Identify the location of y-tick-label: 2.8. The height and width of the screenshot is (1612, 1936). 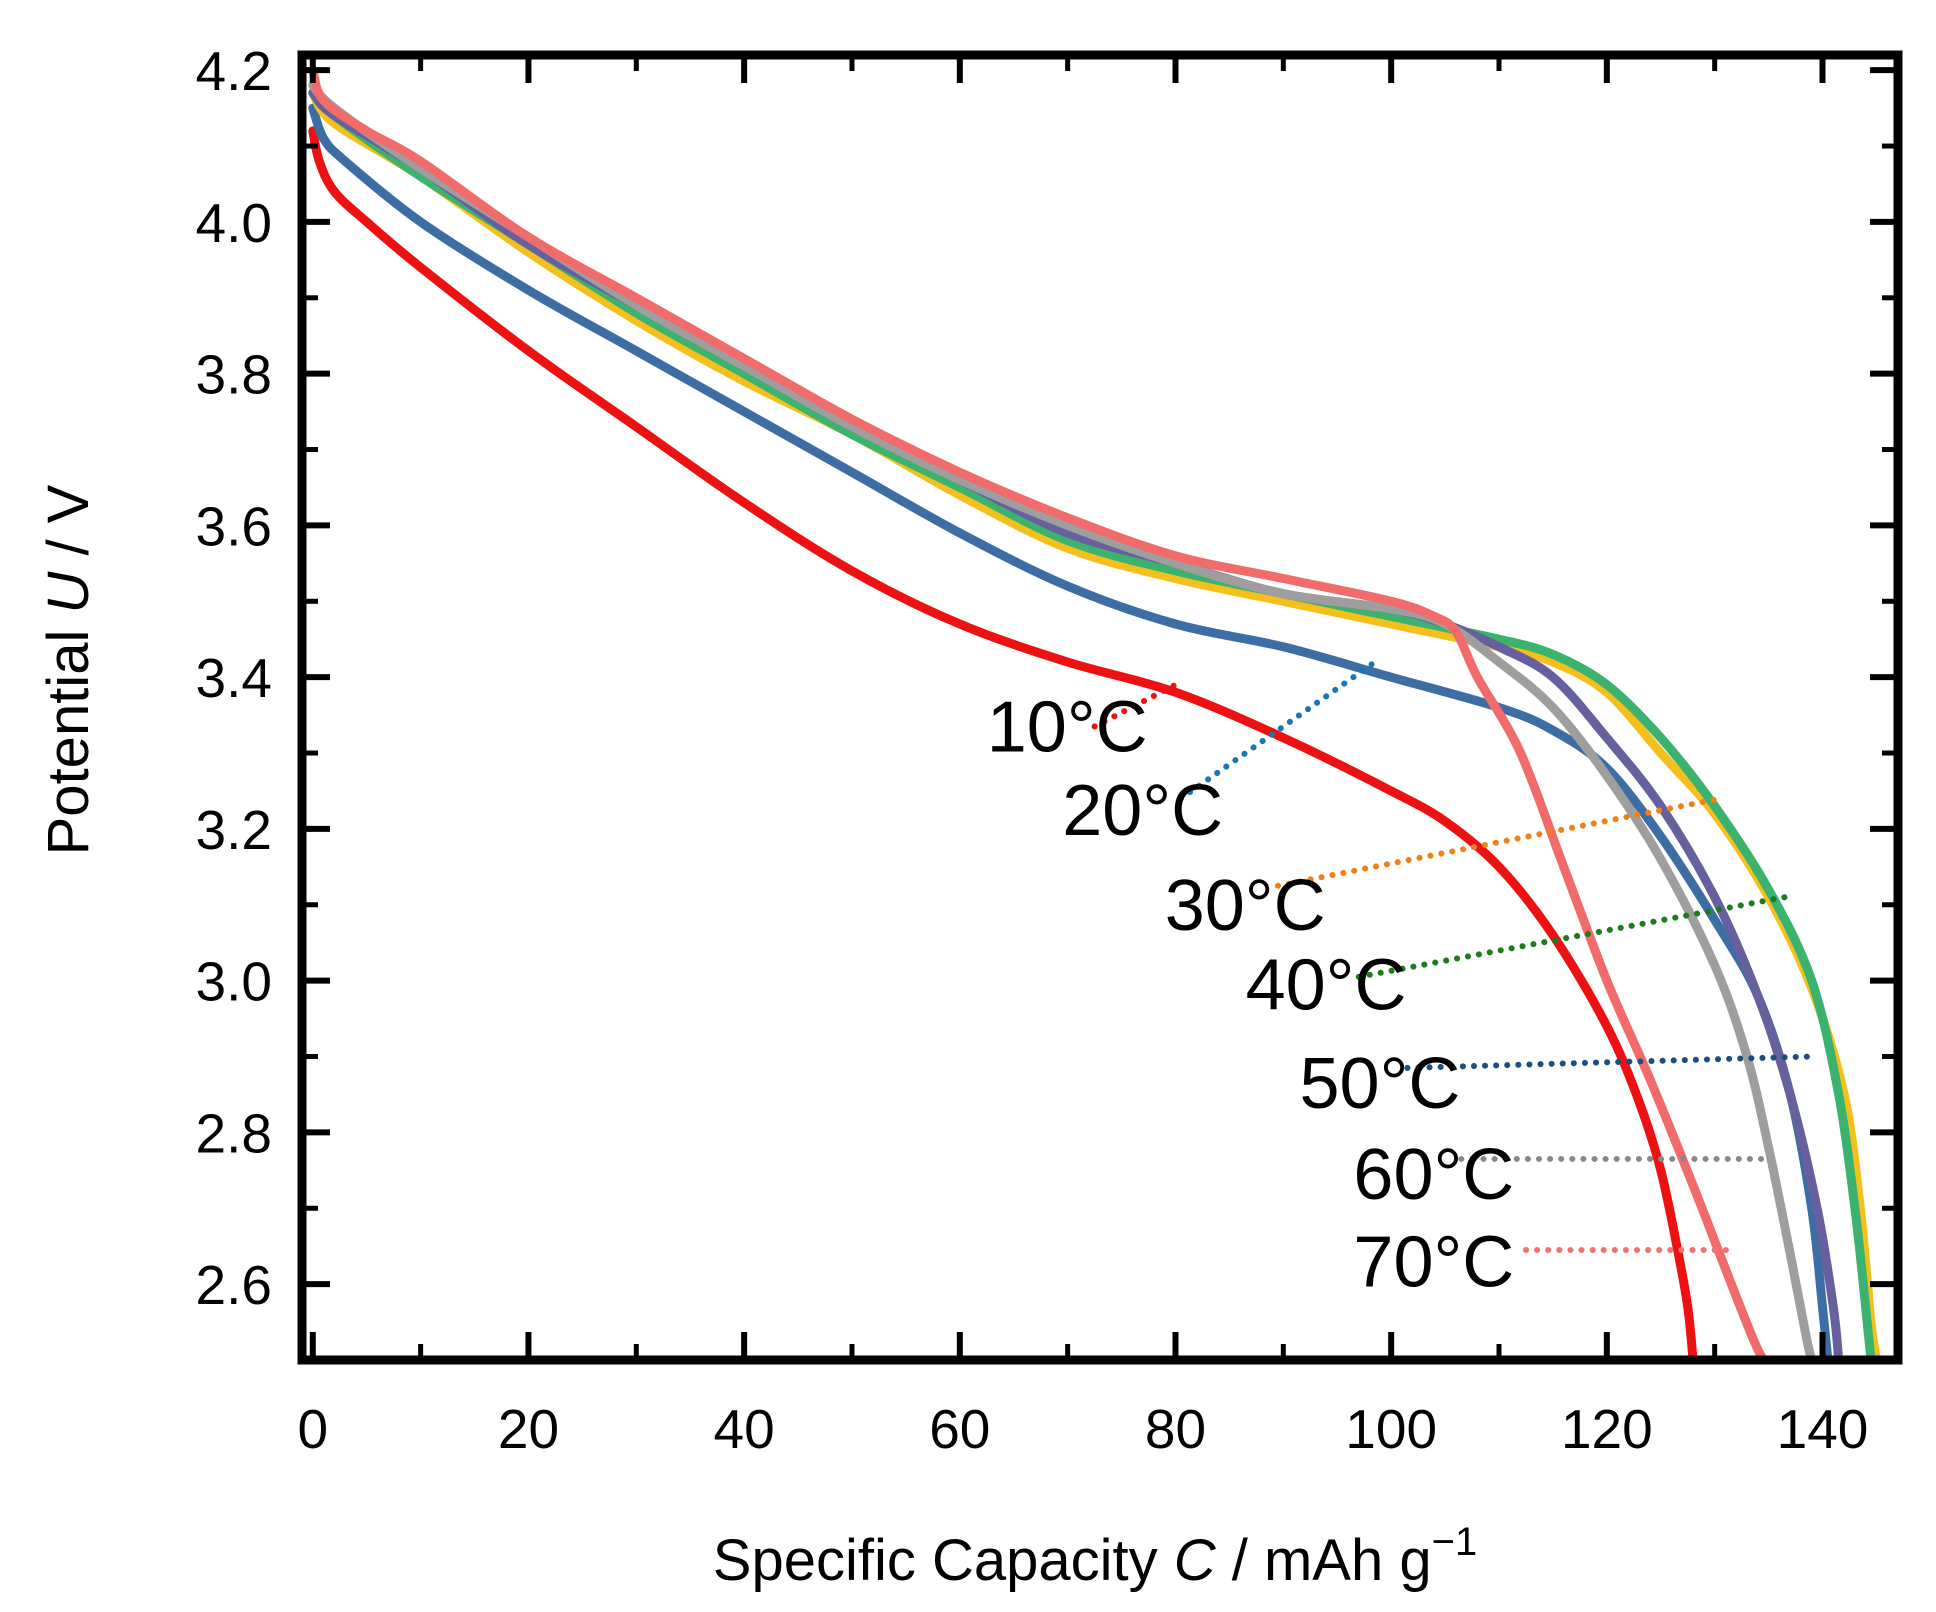
(234, 1133).